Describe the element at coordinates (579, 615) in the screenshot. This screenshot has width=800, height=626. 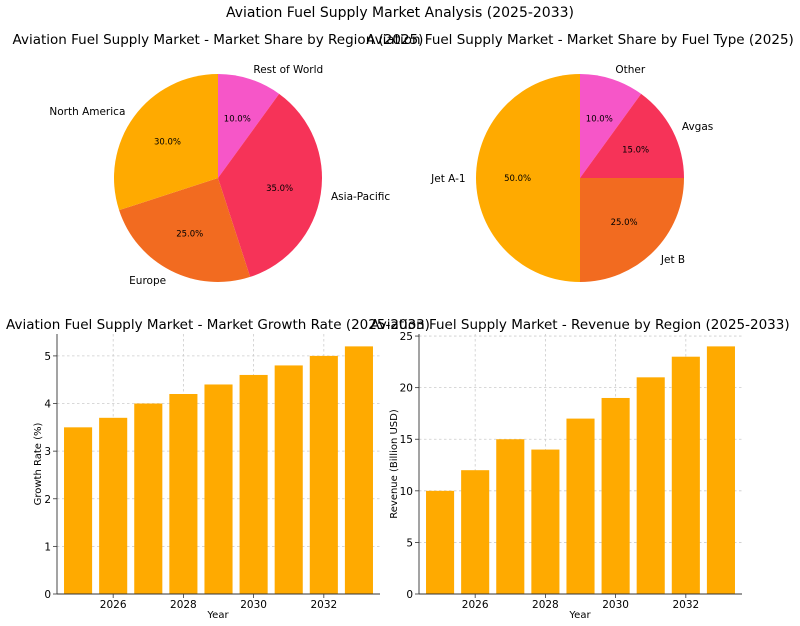
I see `revenue-xlabel: Year` at that location.